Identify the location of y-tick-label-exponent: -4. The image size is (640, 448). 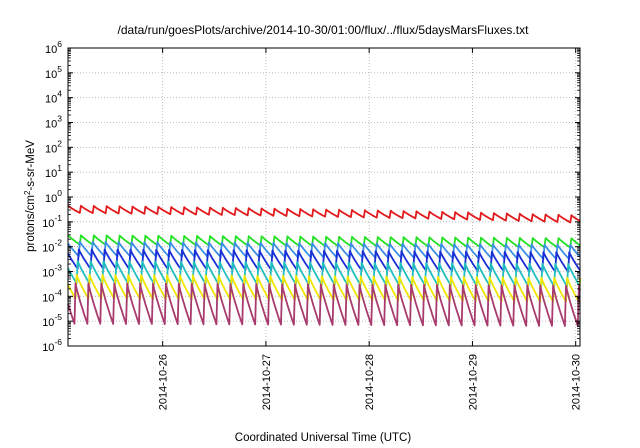
(58, 292).